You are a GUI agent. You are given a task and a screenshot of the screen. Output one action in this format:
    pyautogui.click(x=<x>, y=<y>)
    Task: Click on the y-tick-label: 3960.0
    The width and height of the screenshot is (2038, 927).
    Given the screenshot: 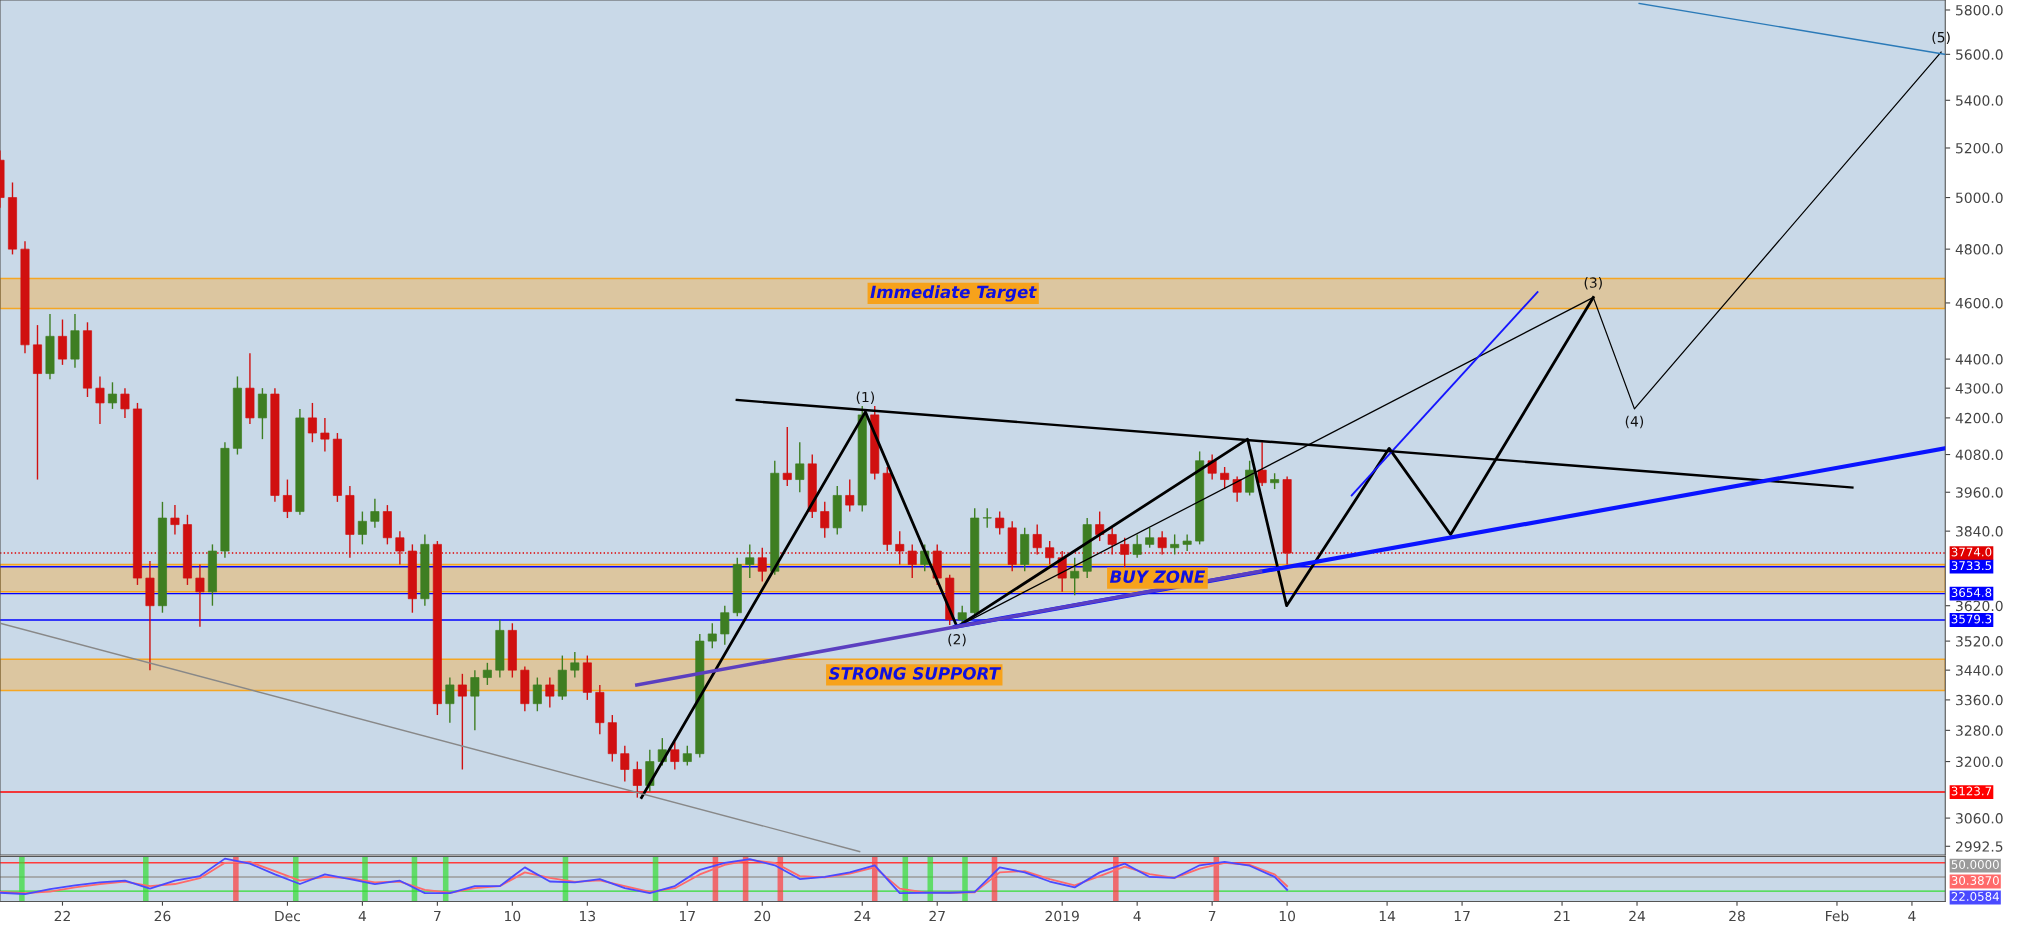 What is the action you would take?
    pyautogui.click(x=1979, y=492)
    